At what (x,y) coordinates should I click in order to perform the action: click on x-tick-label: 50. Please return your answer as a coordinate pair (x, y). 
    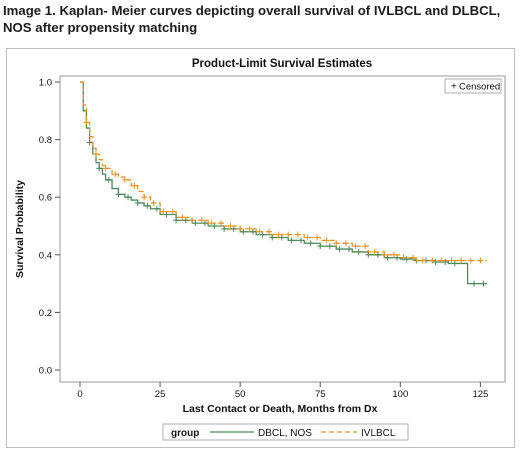
    Looking at the image, I should click on (240, 394).